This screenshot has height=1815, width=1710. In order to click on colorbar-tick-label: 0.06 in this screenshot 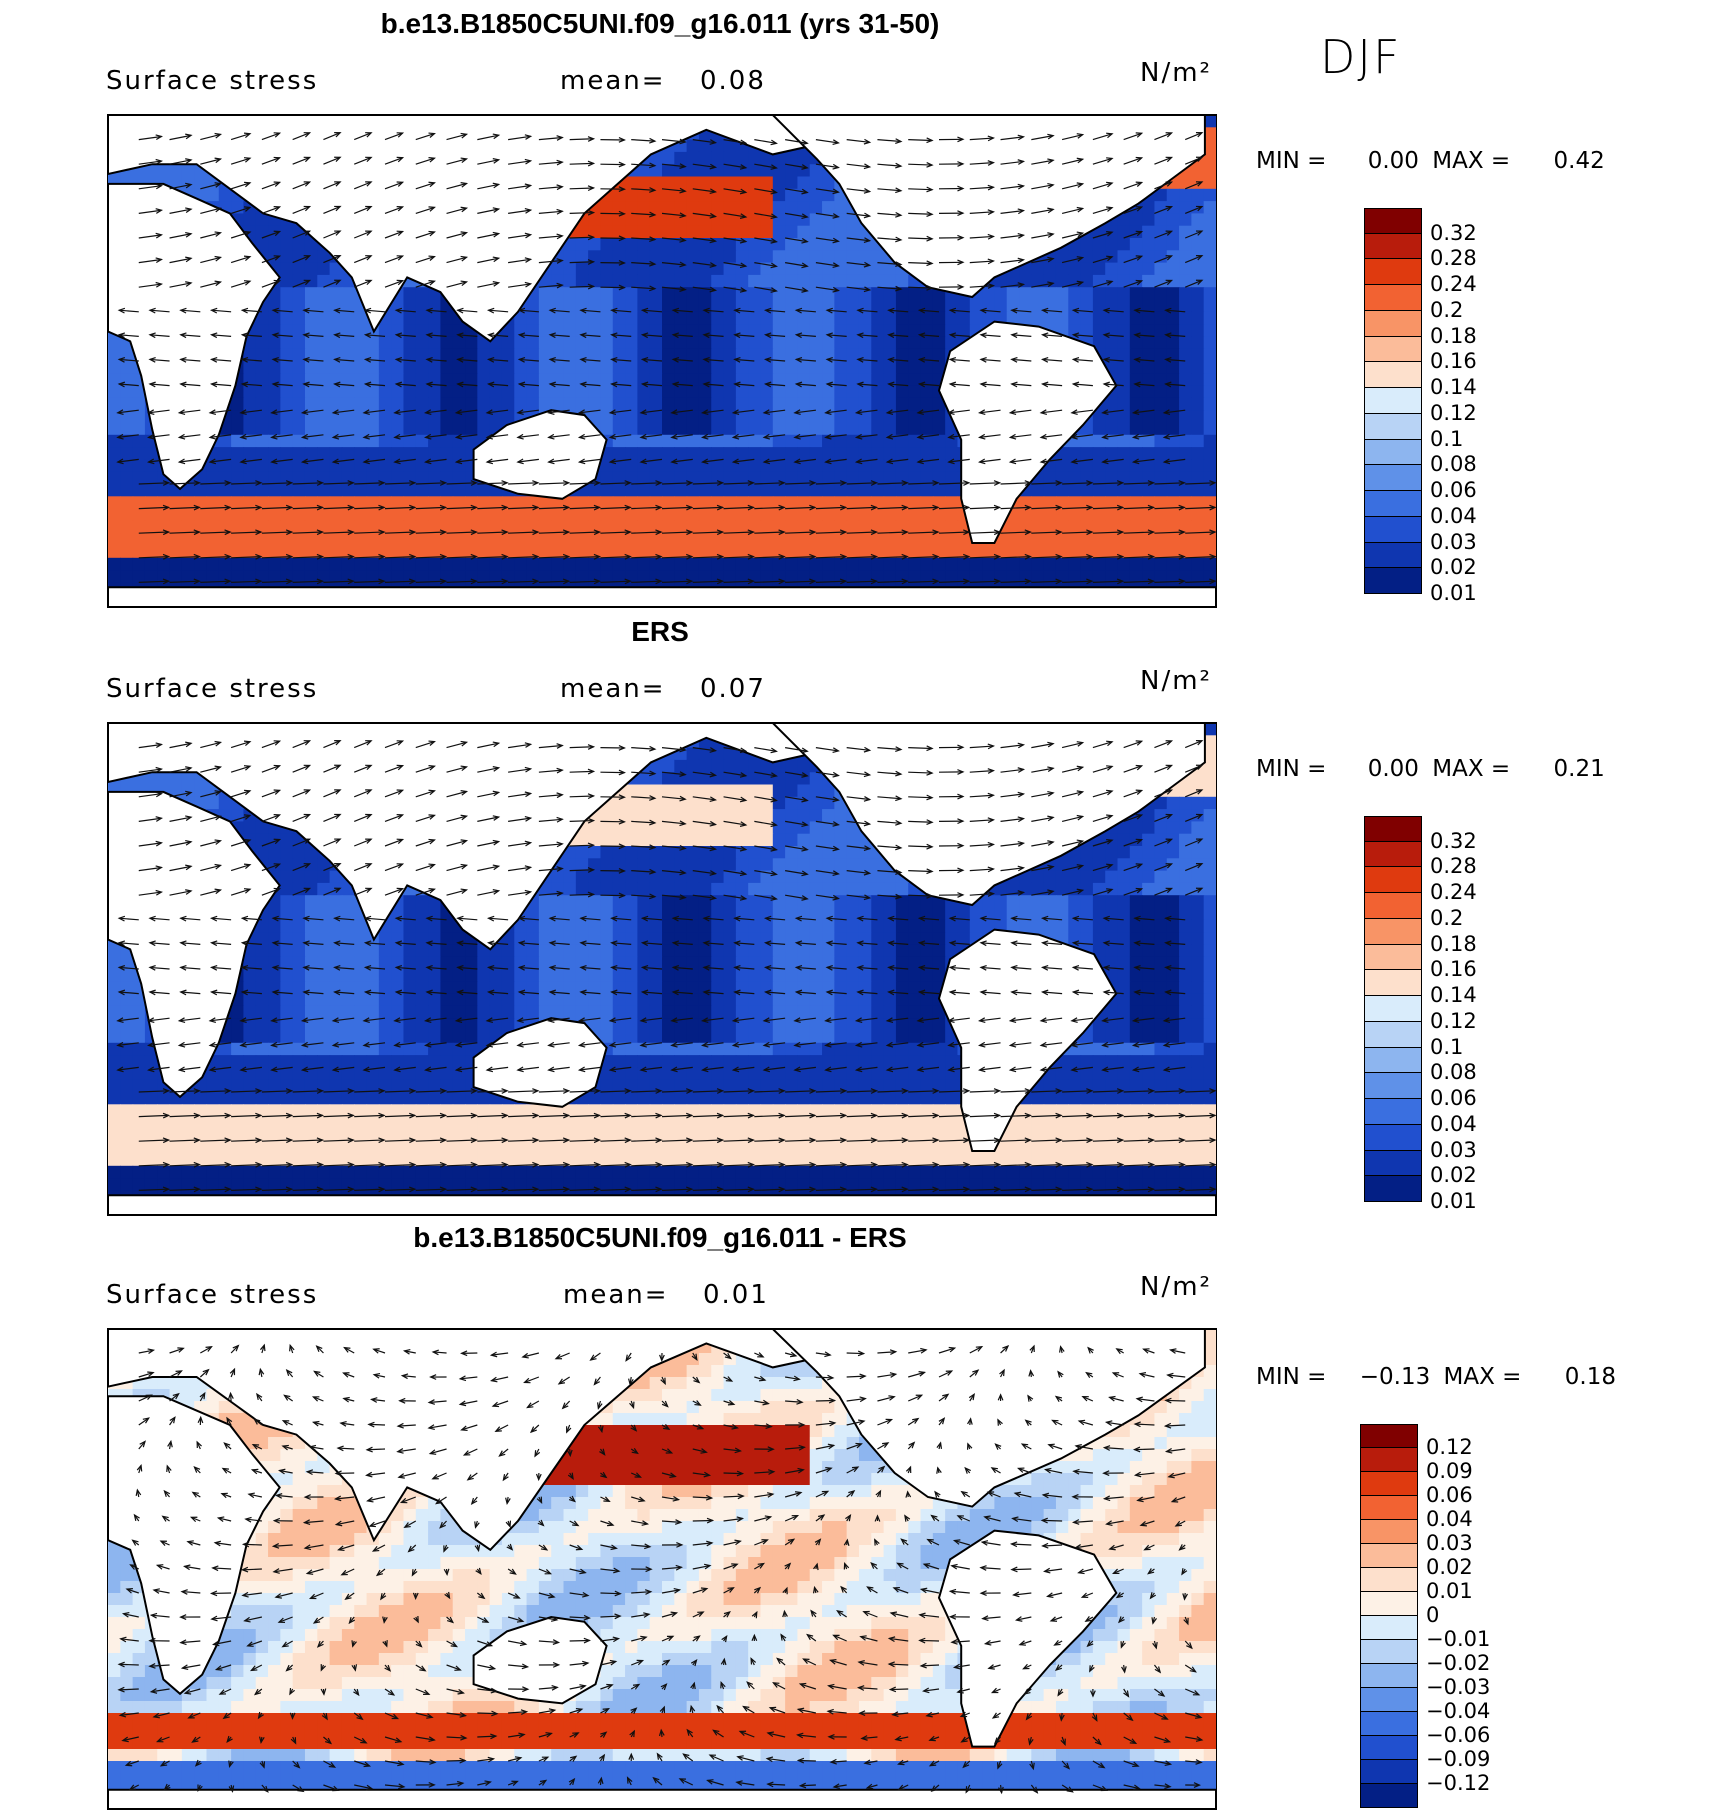, I will do `click(1449, 1495)`.